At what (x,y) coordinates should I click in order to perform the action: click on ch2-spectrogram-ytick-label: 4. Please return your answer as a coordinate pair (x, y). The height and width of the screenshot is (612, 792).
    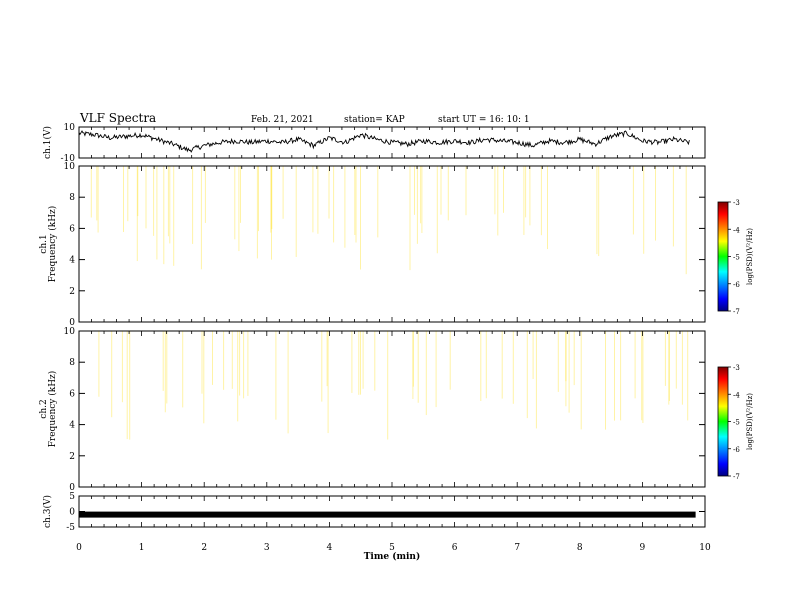
    Looking at the image, I should click on (72, 426).